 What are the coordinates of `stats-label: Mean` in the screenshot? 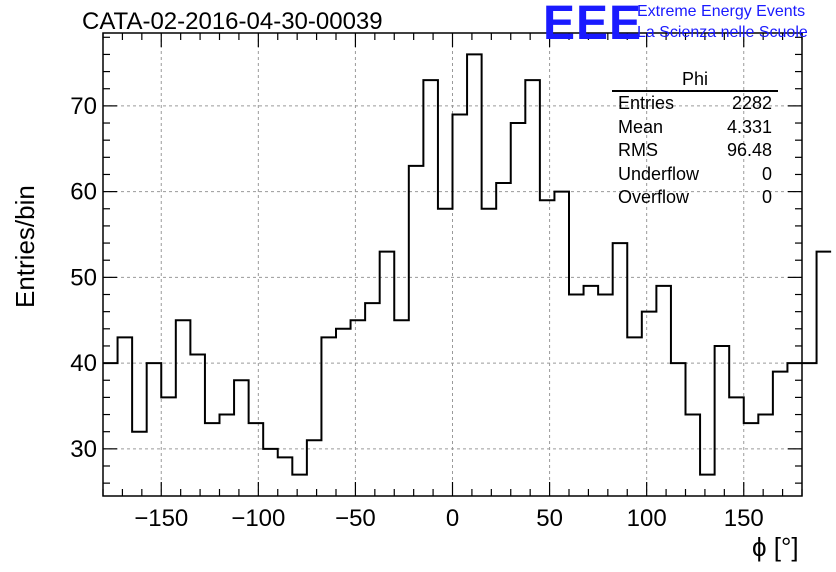 It's located at (641, 126).